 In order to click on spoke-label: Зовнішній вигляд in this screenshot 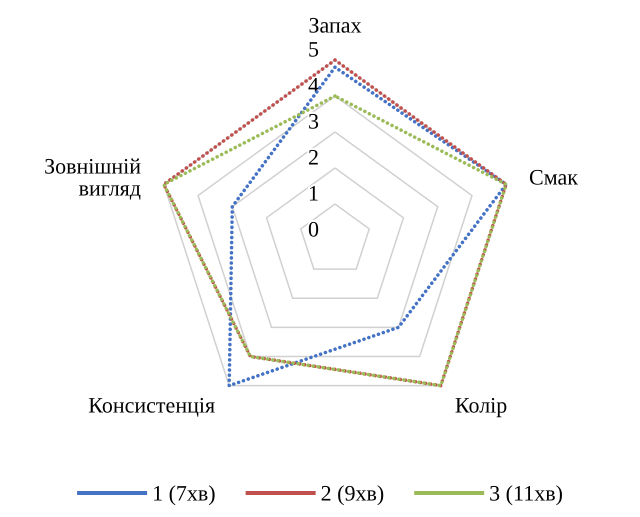, I will do `click(93, 176)`.